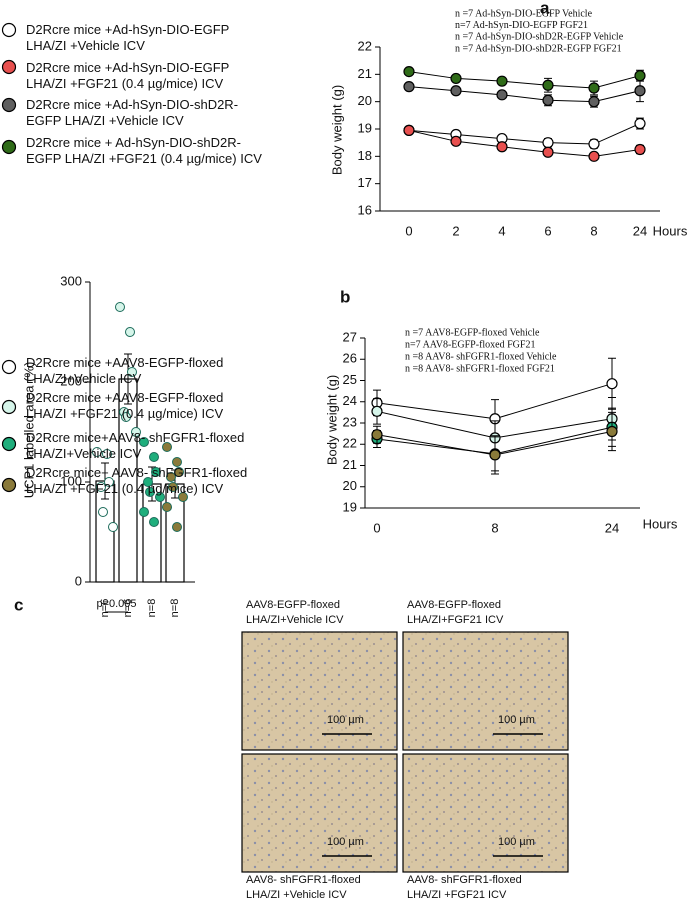 This screenshot has height=907, width=688. Describe the element at coordinates (365, 155) in the screenshot. I see `y-tick-label: 18` at that location.